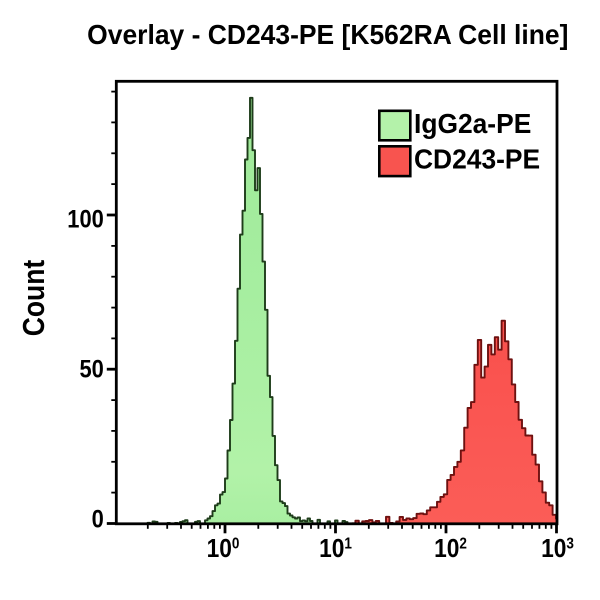 The height and width of the screenshot is (600, 600). What do you see at coordinates (98, 519) in the screenshot?
I see `svg-text: 0` at bounding box center [98, 519].